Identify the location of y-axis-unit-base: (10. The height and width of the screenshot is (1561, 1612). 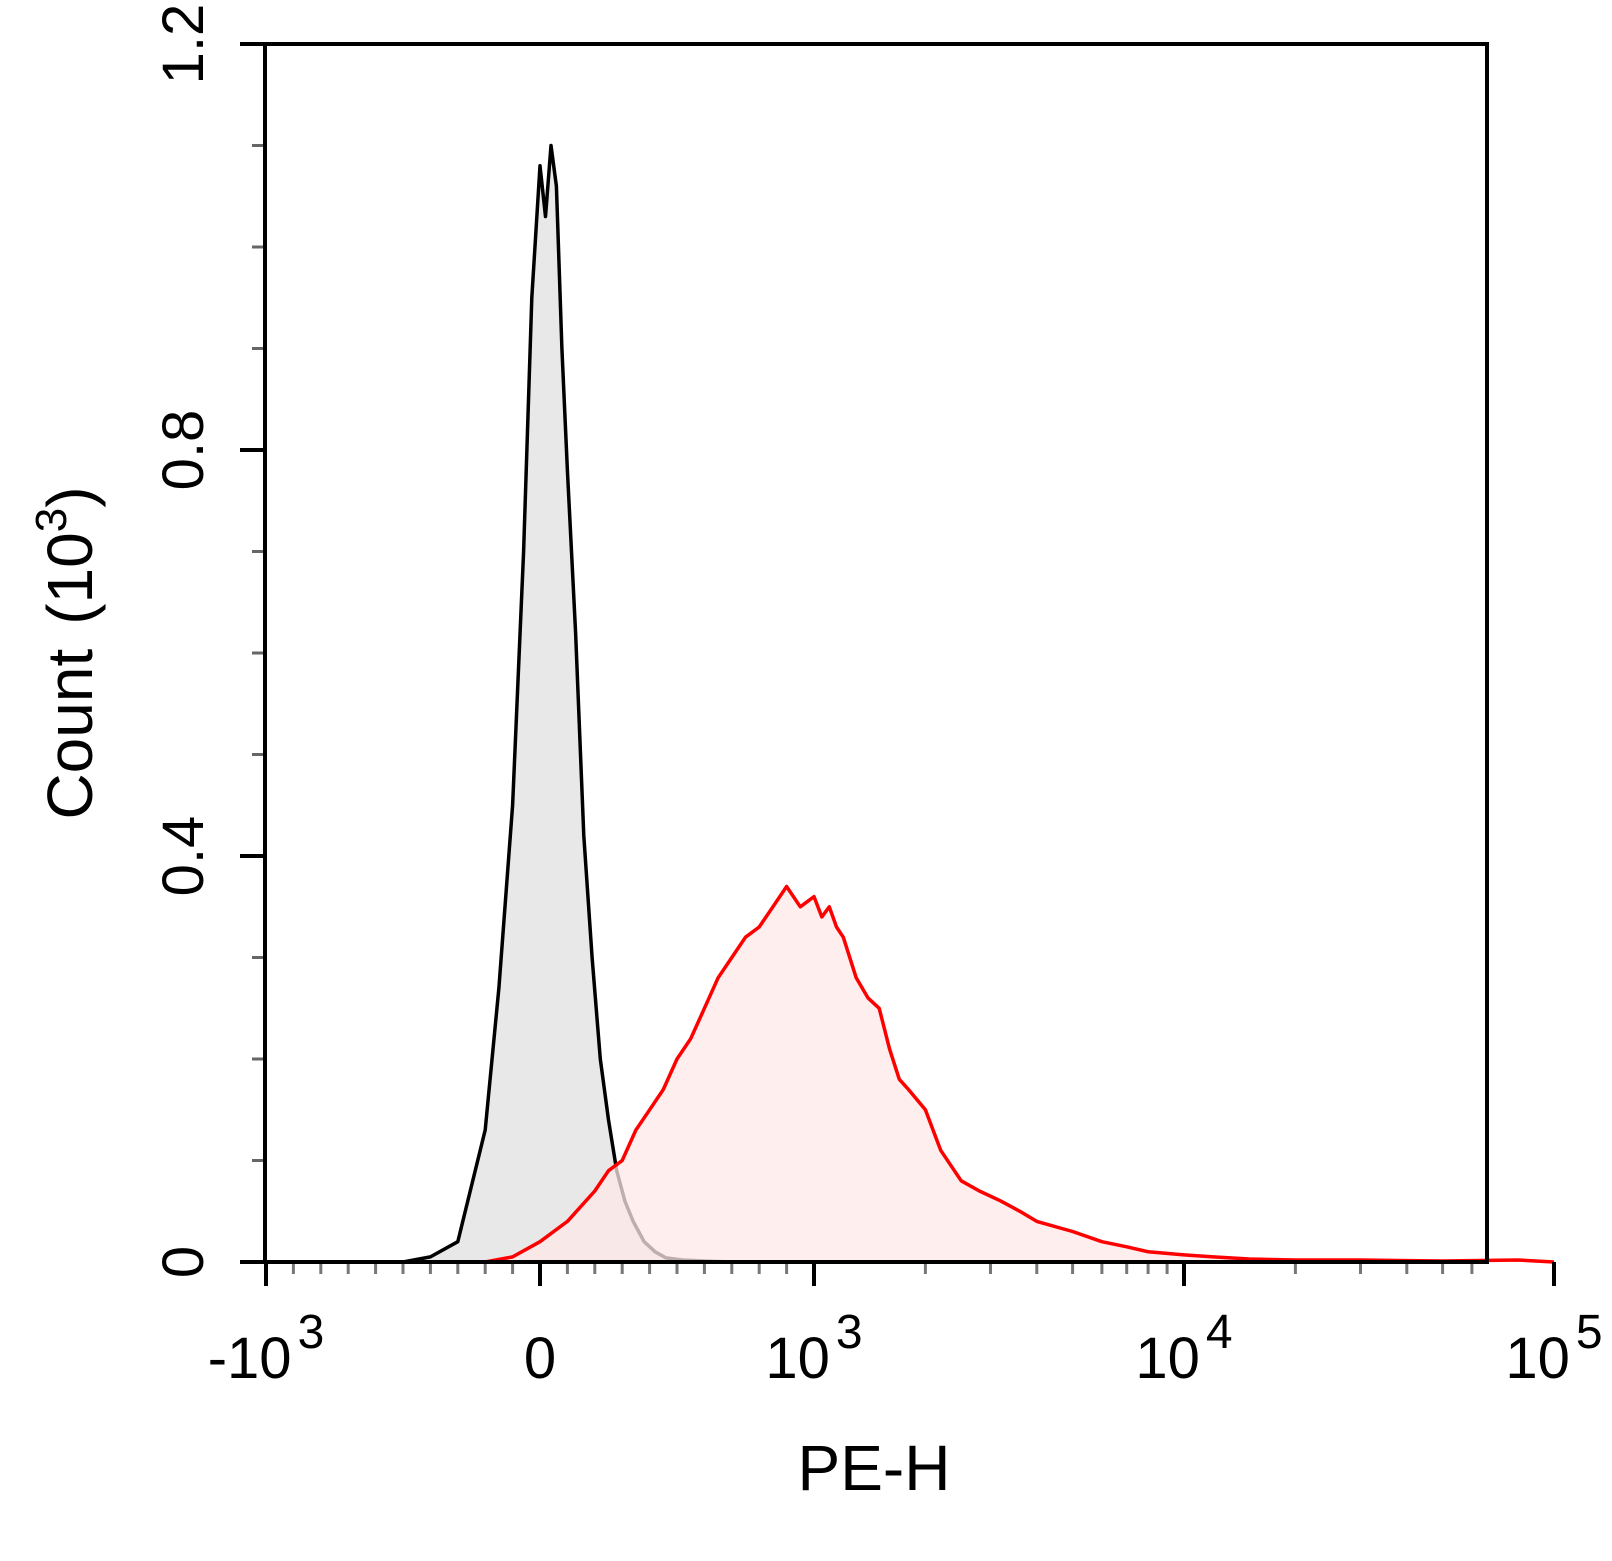
(70, 578).